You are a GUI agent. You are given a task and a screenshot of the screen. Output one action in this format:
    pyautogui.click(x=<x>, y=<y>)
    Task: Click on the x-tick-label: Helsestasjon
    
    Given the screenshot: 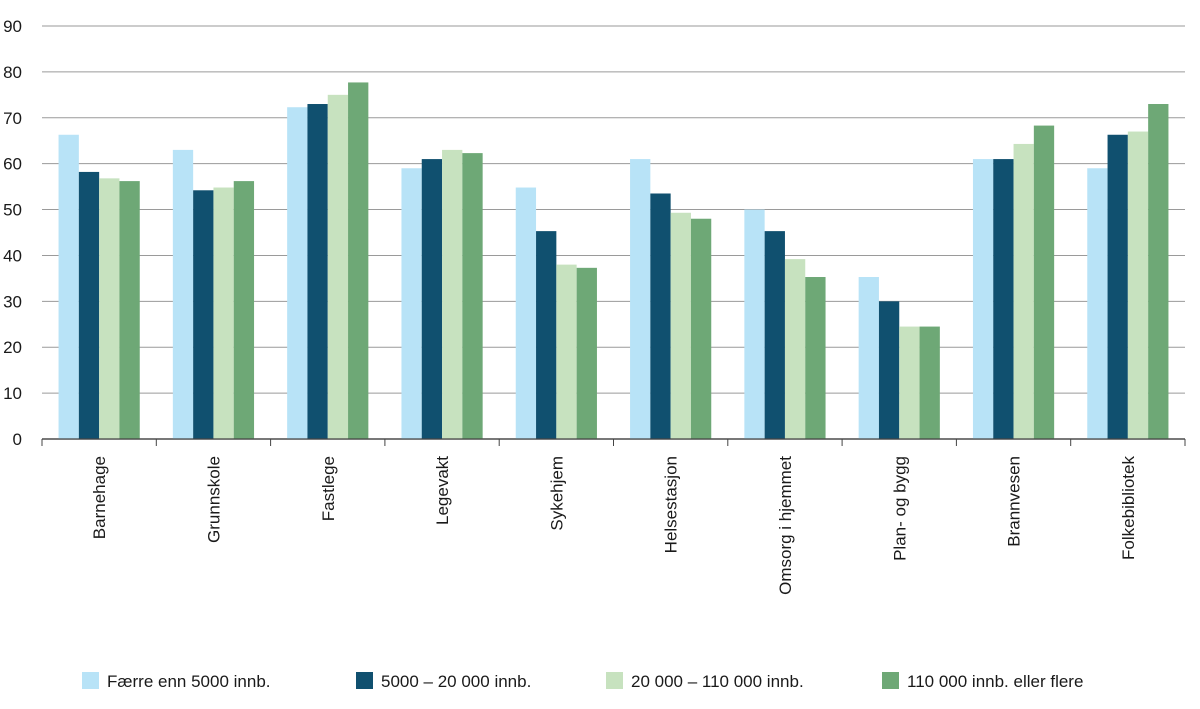 What is the action you would take?
    pyautogui.click(x=671, y=504)
    